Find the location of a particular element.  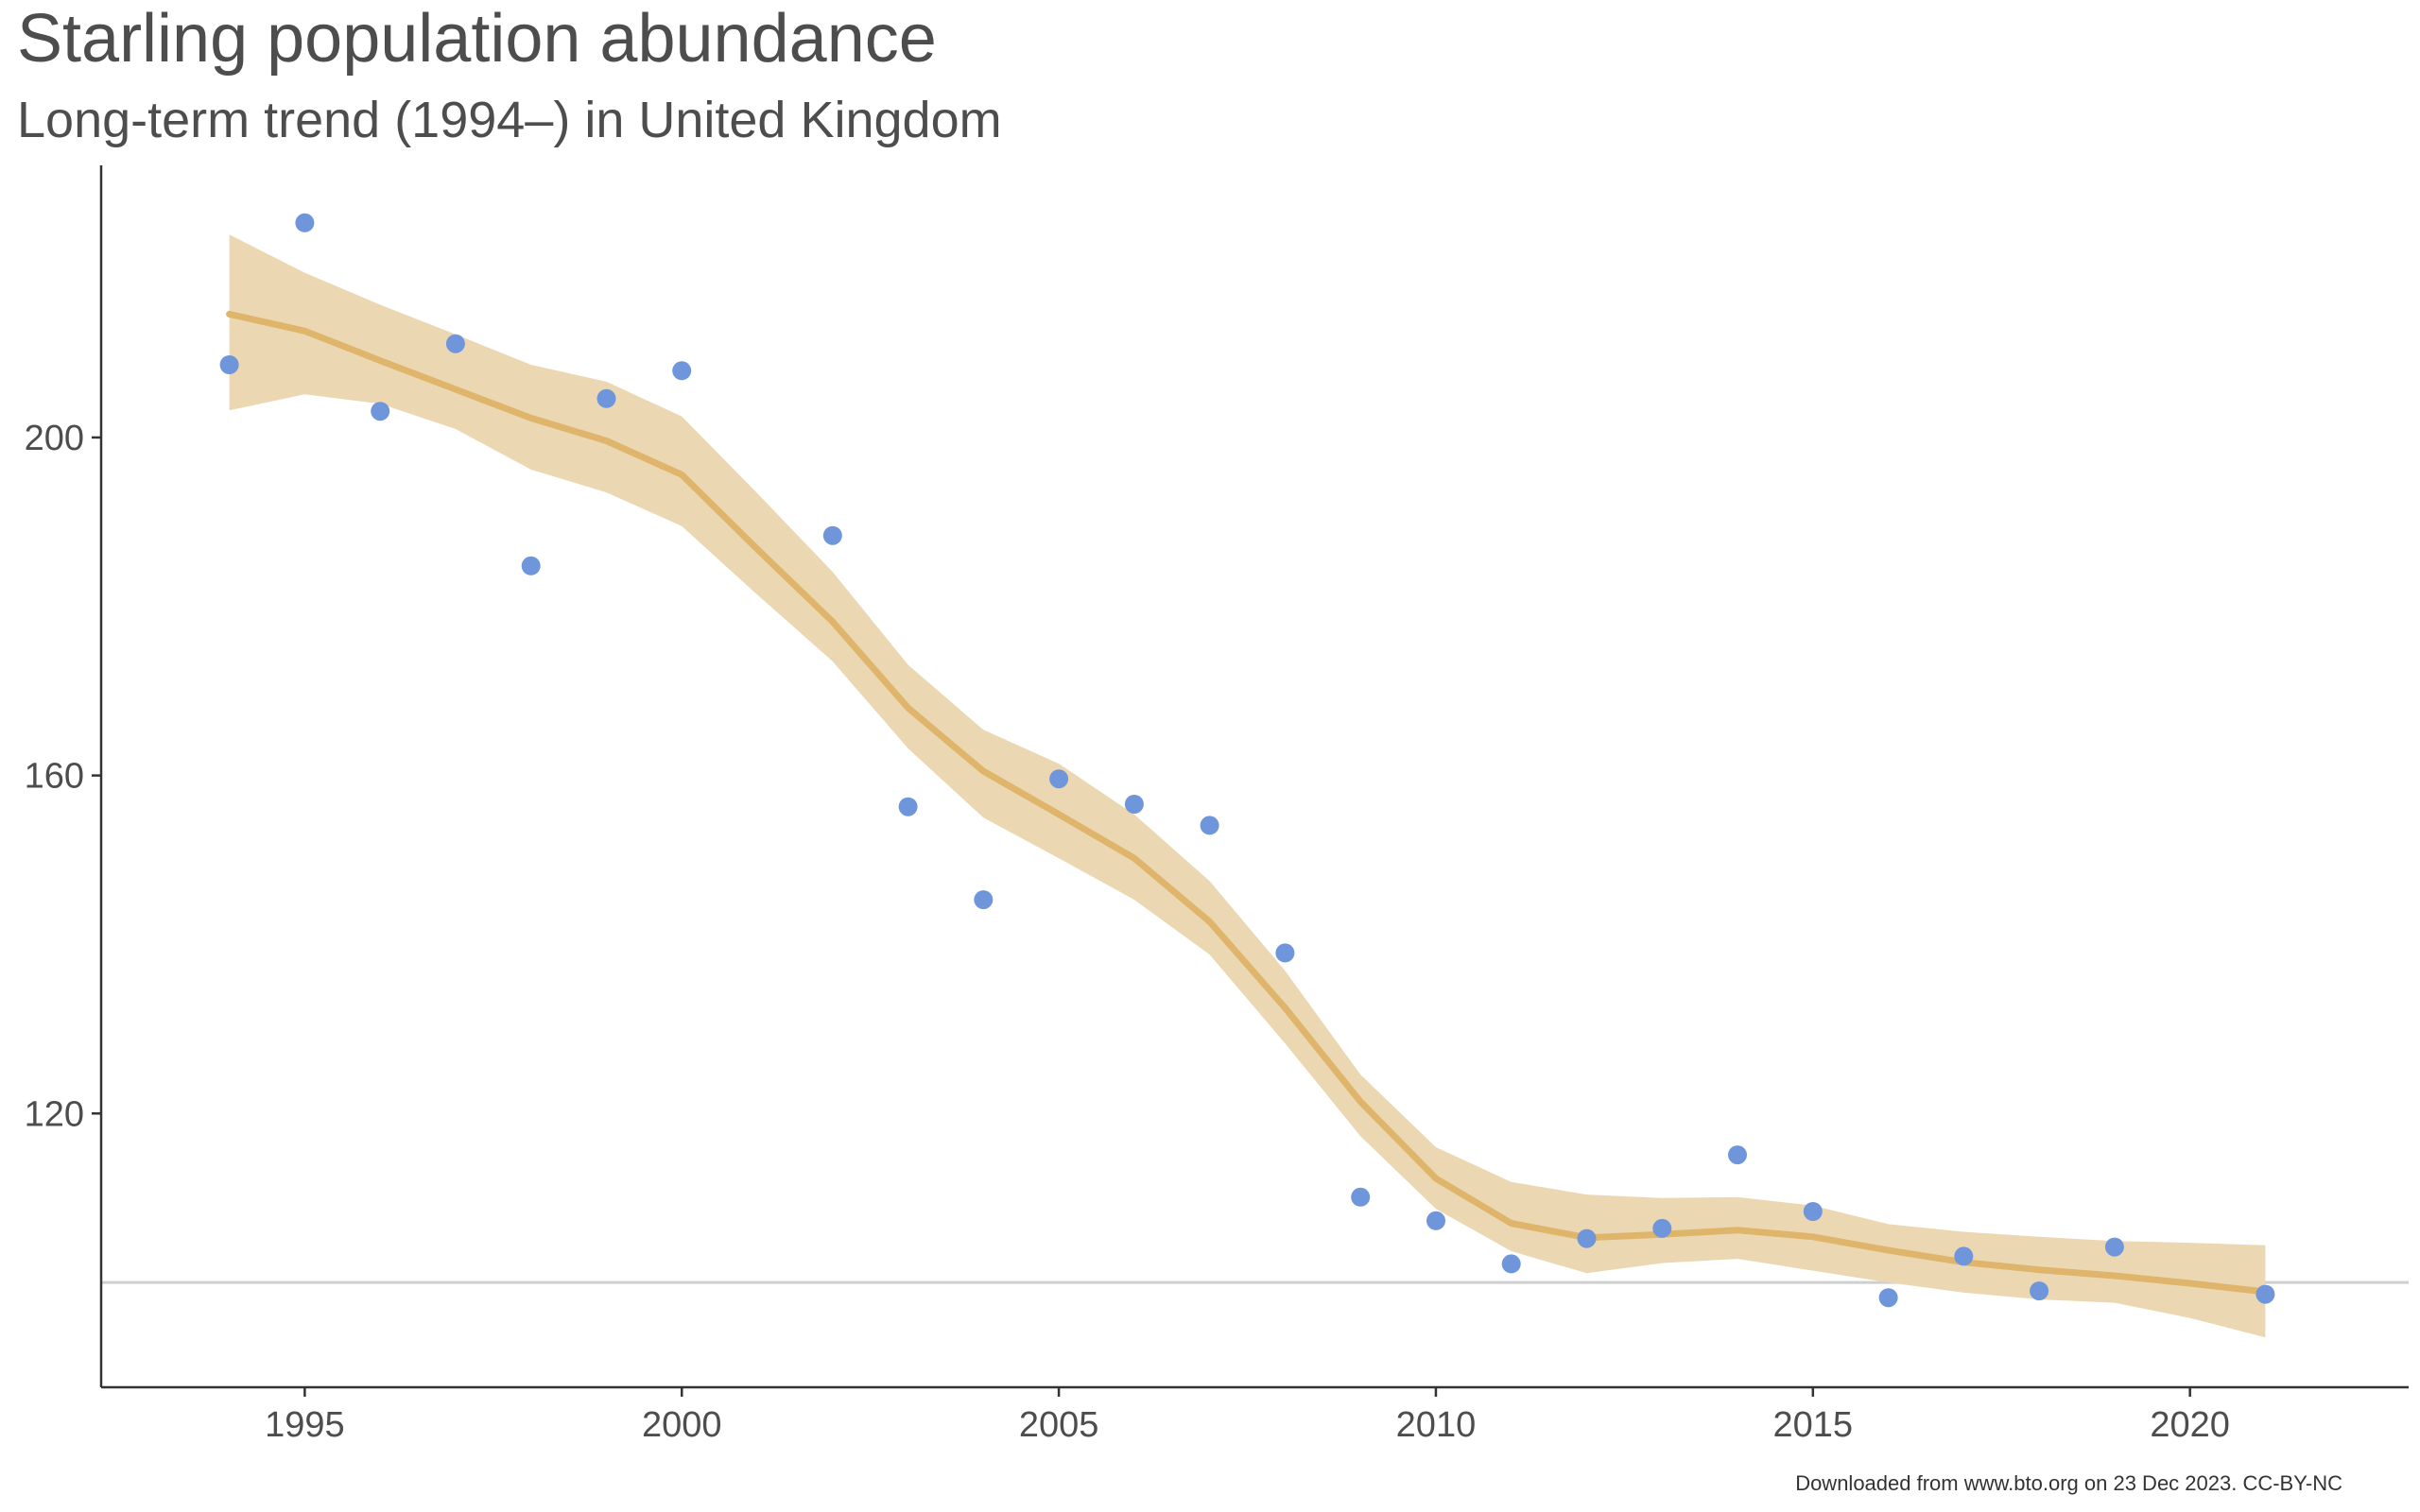

y-tick-label: 160 is located at coordinates (54, 777).